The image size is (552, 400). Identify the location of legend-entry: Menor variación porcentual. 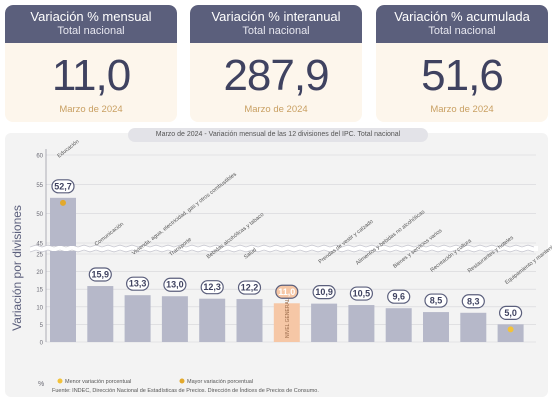
(98, 382).